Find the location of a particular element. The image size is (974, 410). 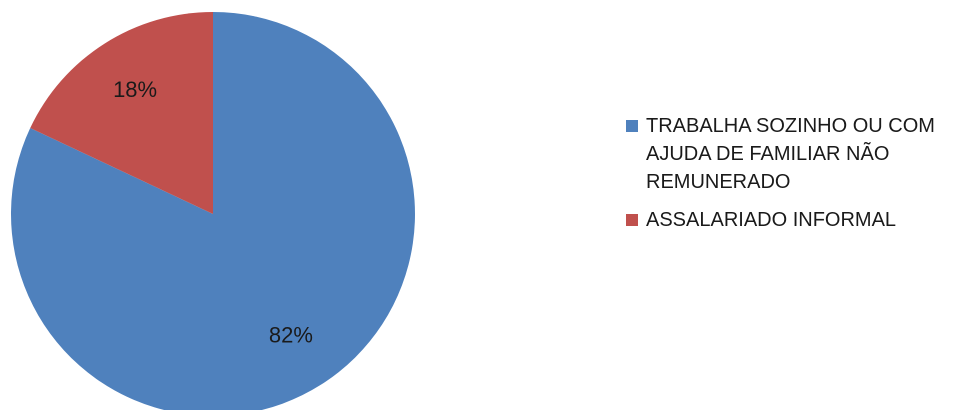

legend-item-assalariado-informal: ASSALARIADO INFORMAL is located at coordinates (798, 220).